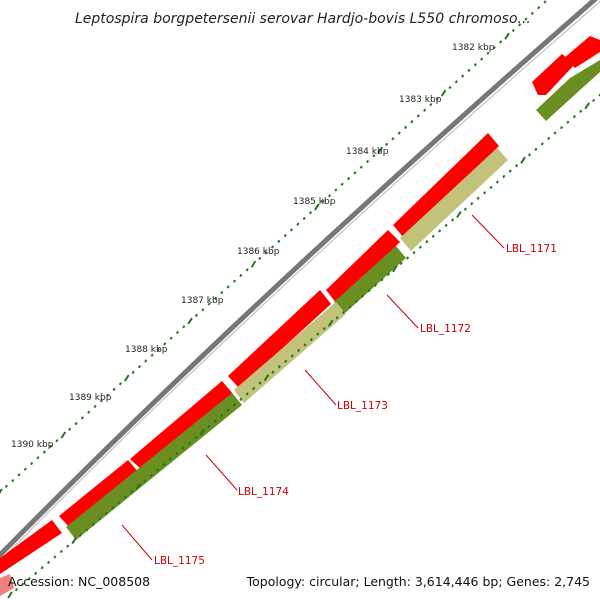  I want to click on gene-label: LBL_1174, so click(263, 492).